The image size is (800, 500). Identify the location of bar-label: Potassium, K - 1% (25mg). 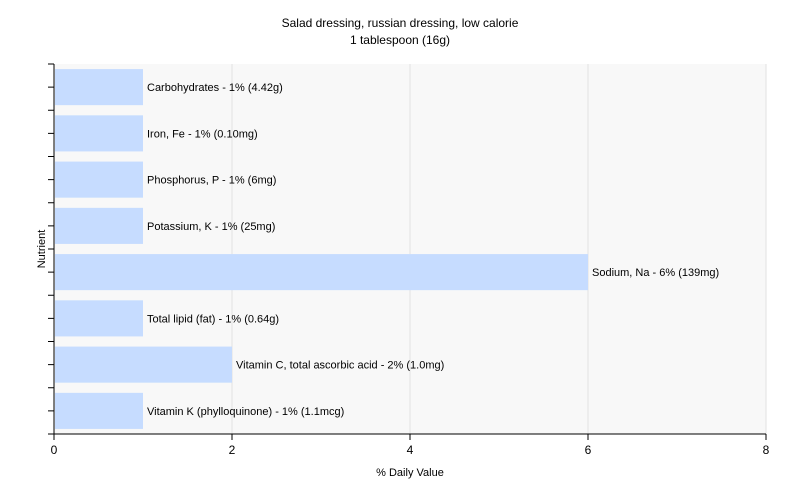
(211, 227).